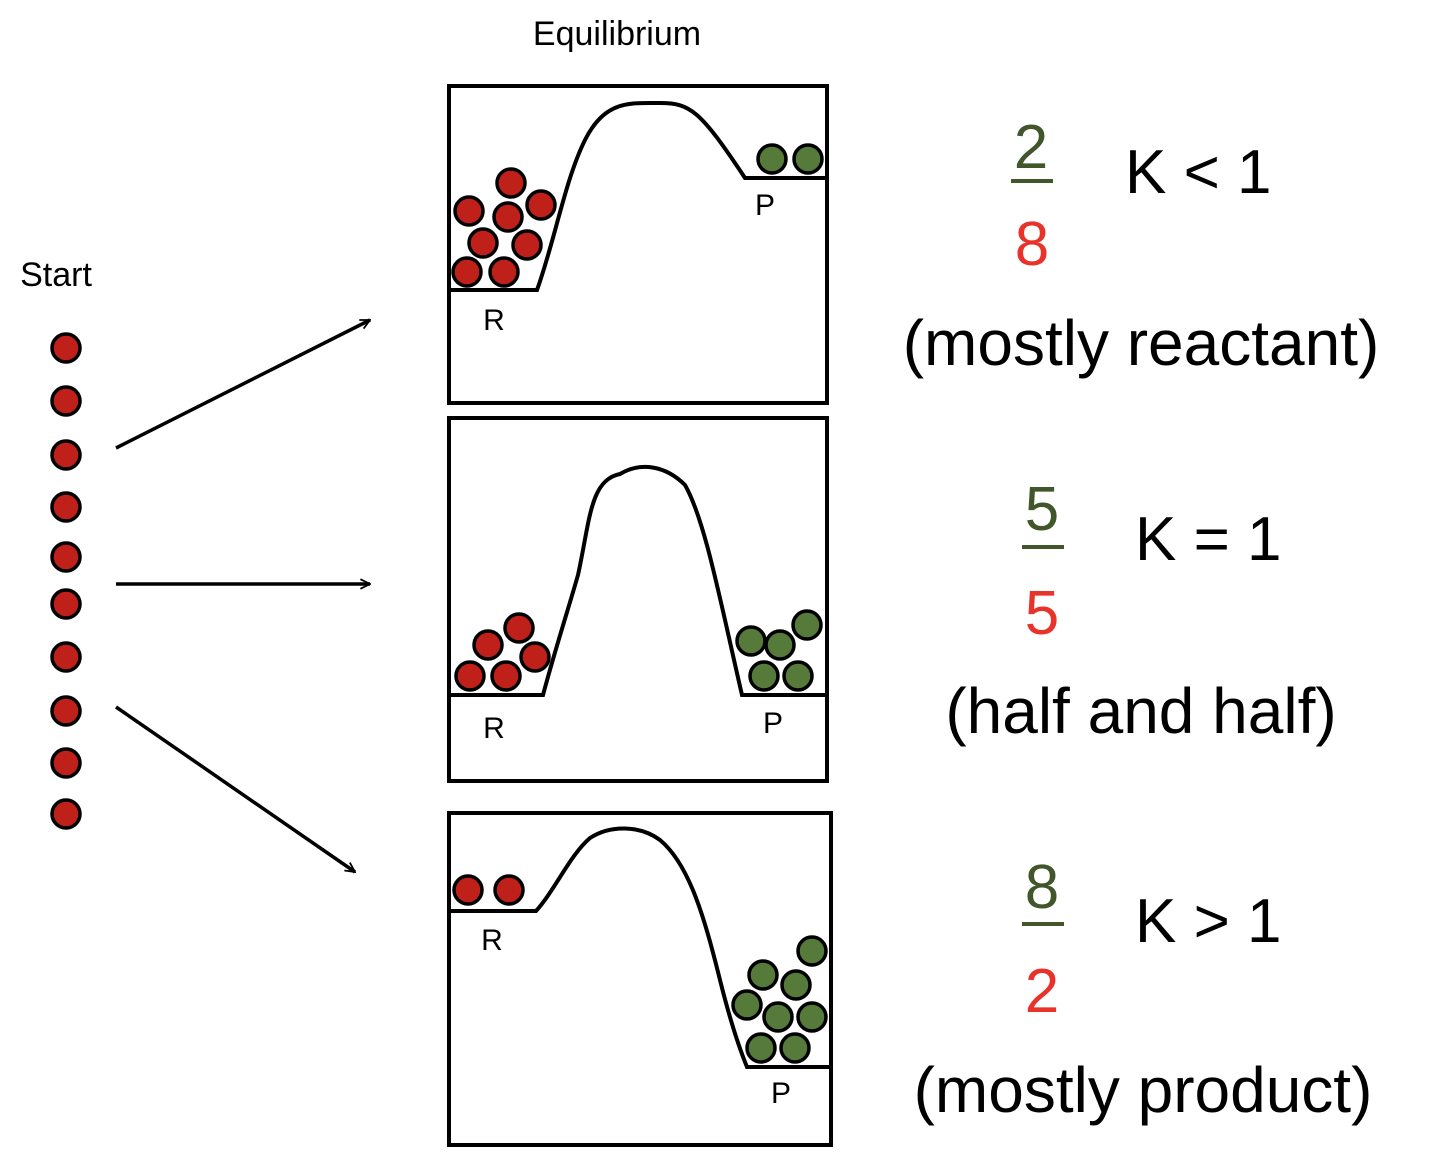 Image resolution: width=1439 pixels, height=1163 pixels. Describe the element at coordinates (1143, 989) in the screenshot. I see `ratio-panel-3: 8 2 K > 1 (mostly product)` at that location.